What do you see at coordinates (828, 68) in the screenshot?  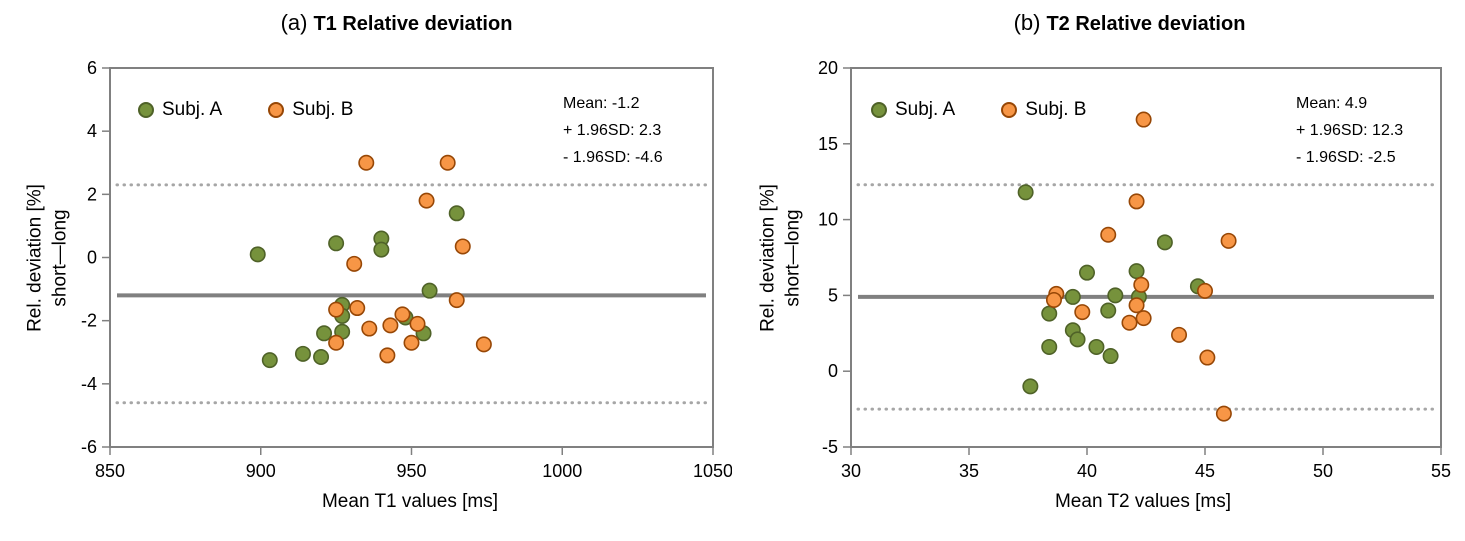 I see `y-tick-label: 20` at bounding box center [828, 68].